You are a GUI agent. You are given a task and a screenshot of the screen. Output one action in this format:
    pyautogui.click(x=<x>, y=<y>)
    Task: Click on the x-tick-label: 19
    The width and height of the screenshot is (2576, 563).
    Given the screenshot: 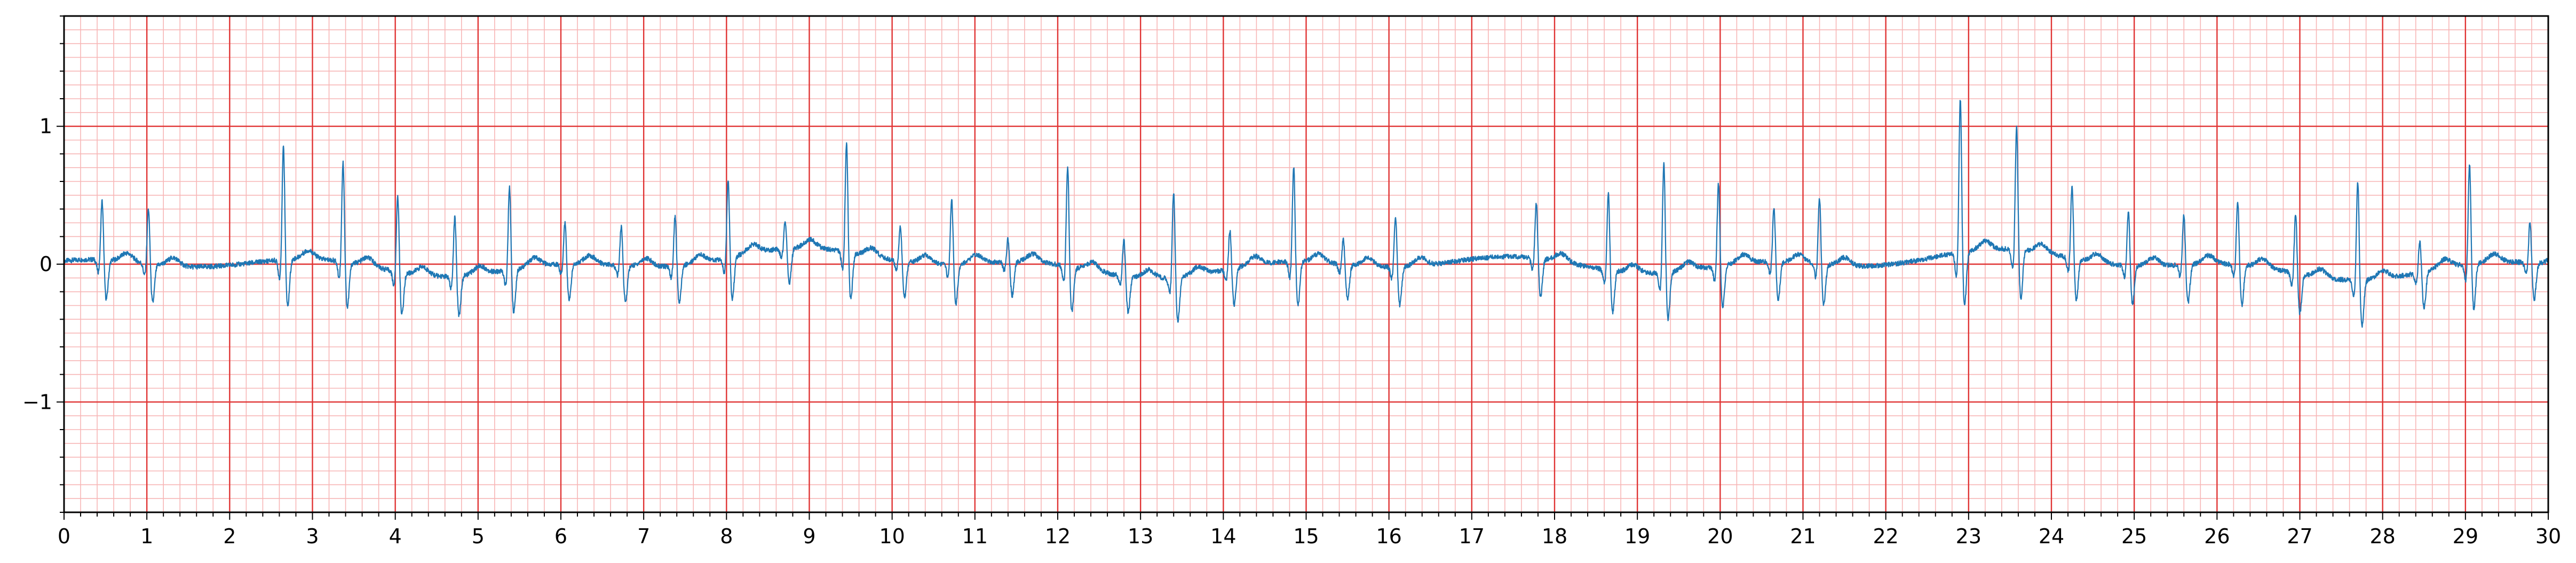 What is the action you would take?
    pyautogui.click(x=1637, y=536)
    